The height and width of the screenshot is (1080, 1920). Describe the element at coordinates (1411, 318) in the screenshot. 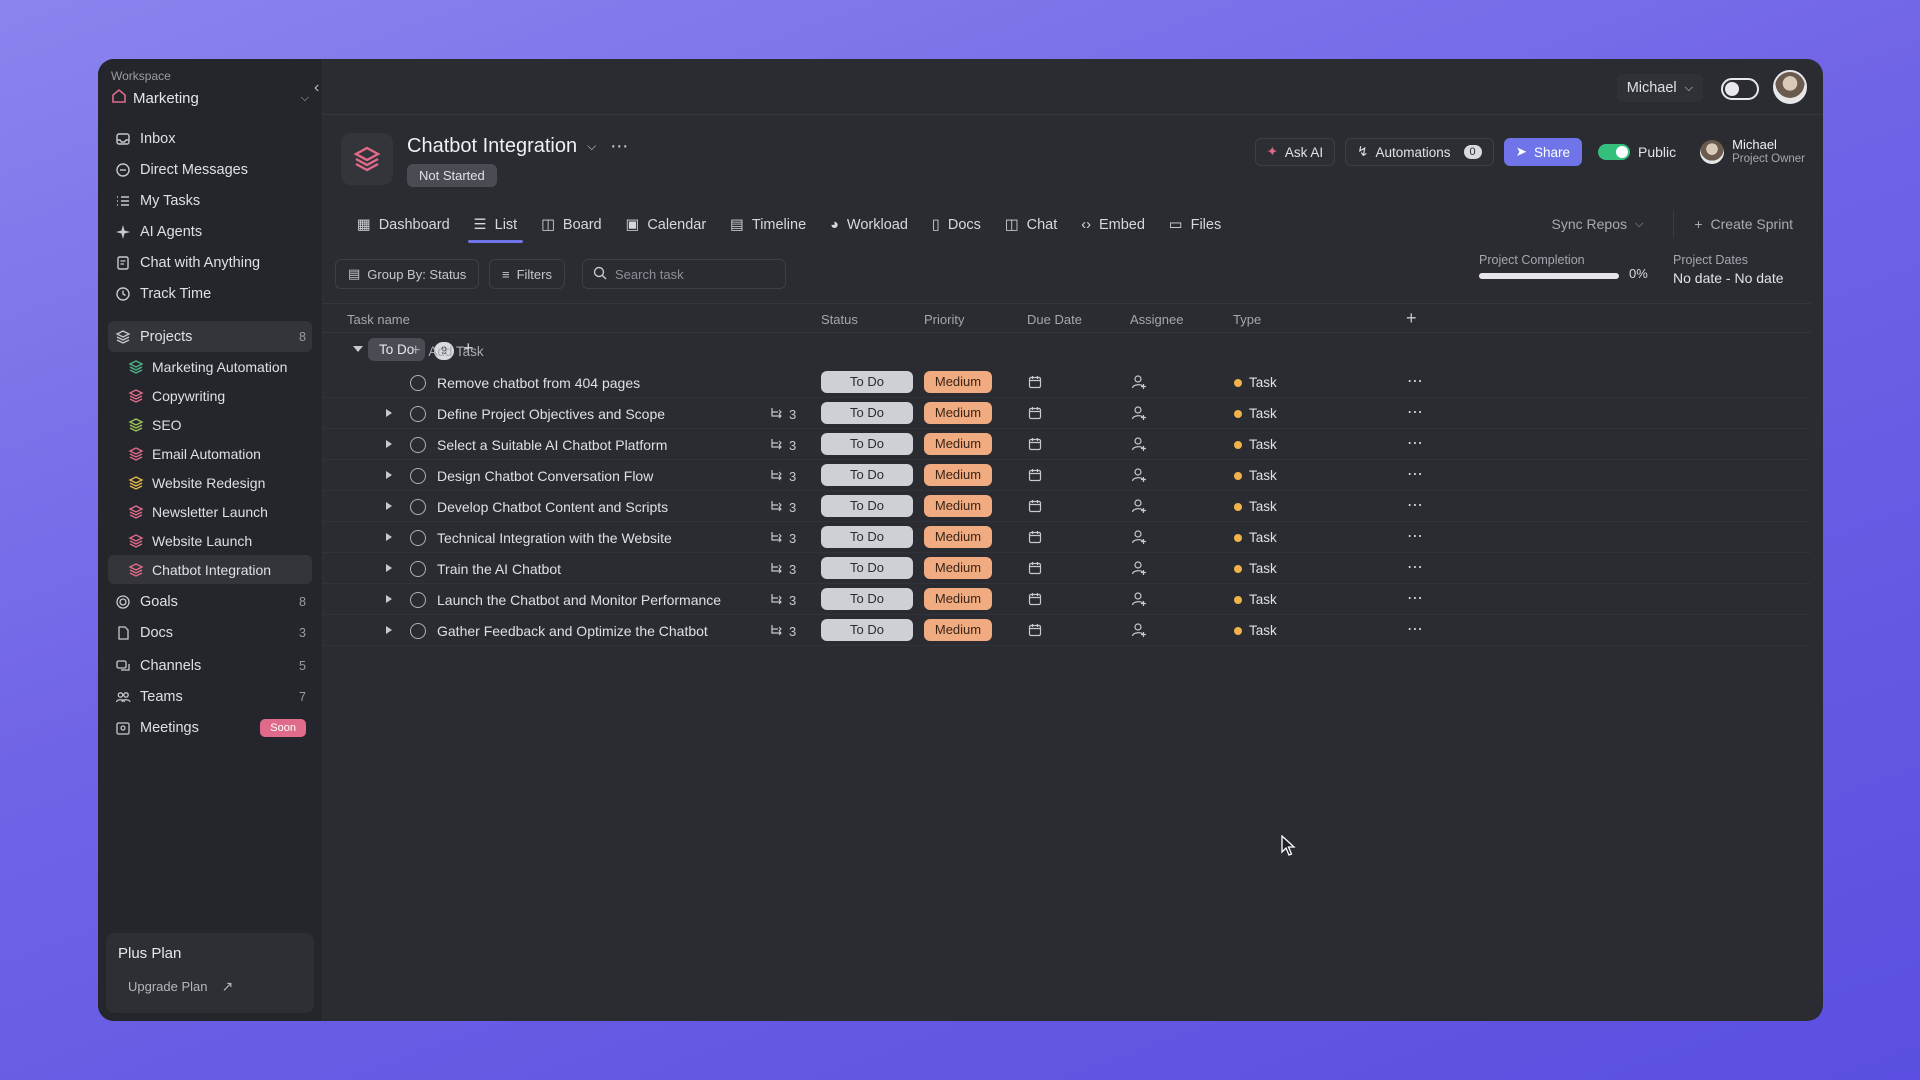

I see `add-column-button: +` at that location.